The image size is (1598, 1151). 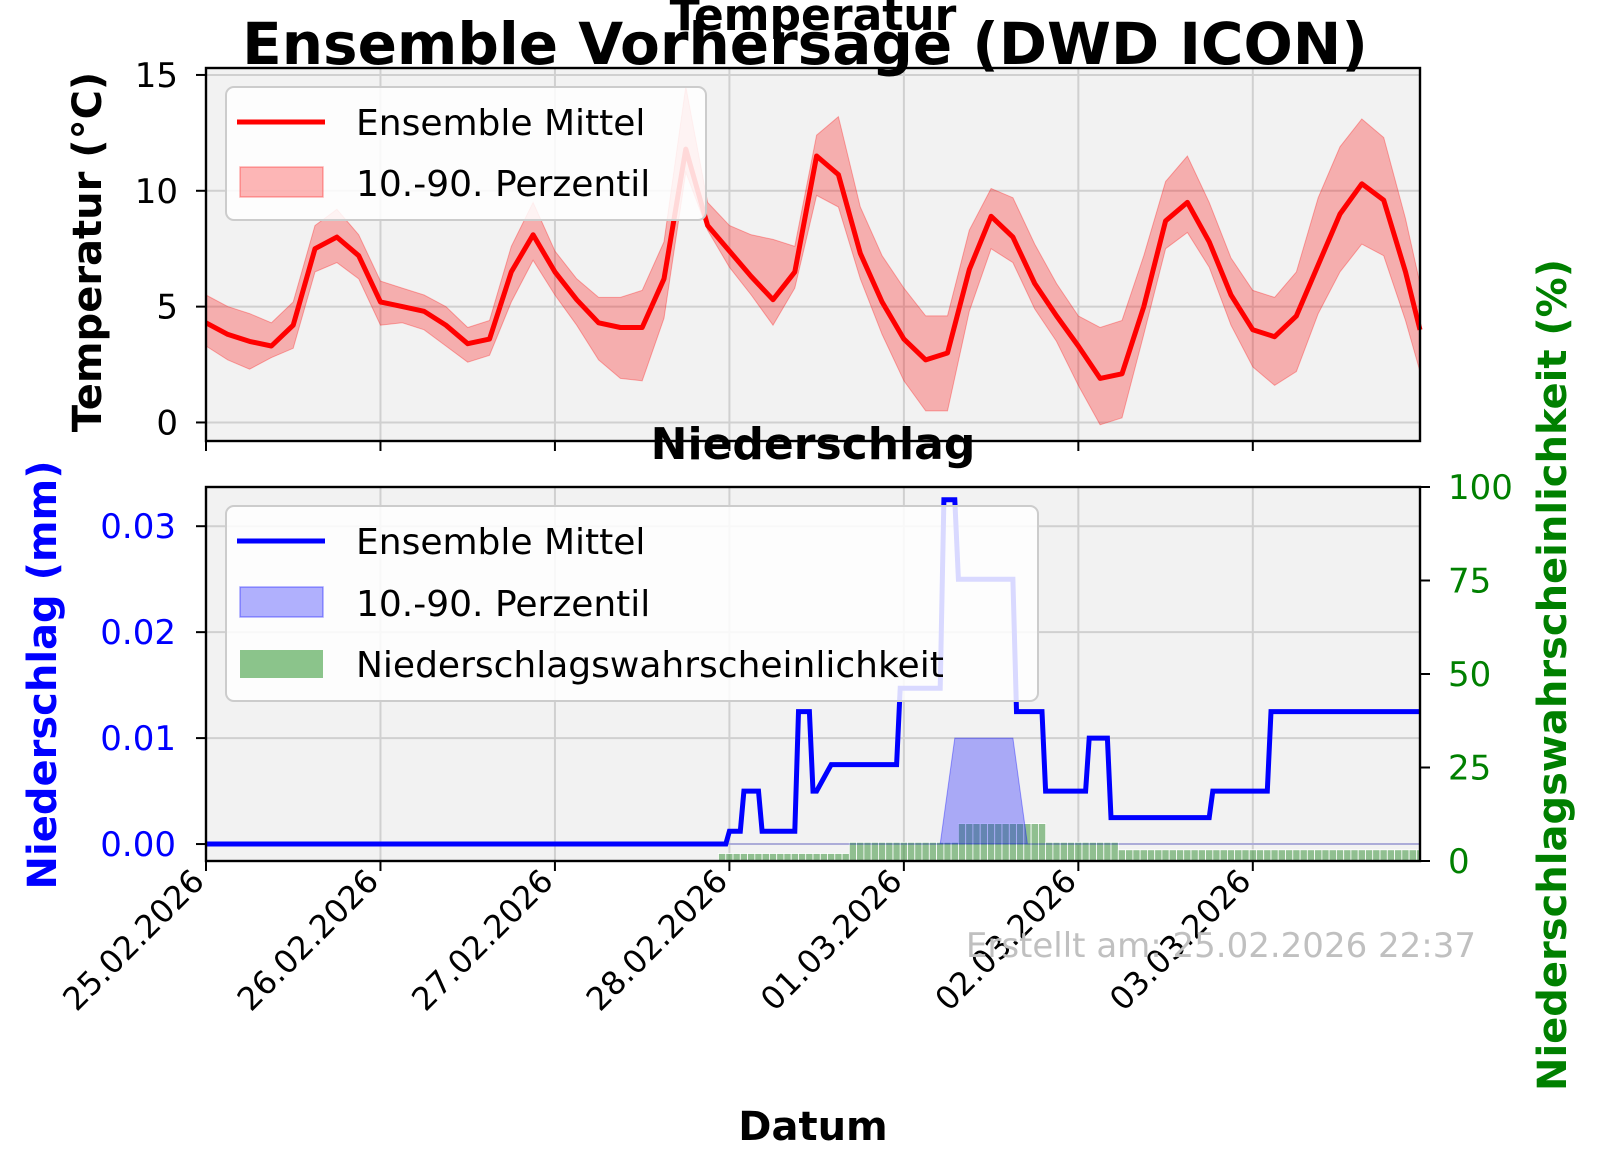 What do you see at coordinates (281, 664) in the screenshot?
I see `legend-probability-swatch` at bounding box center [281, 664].